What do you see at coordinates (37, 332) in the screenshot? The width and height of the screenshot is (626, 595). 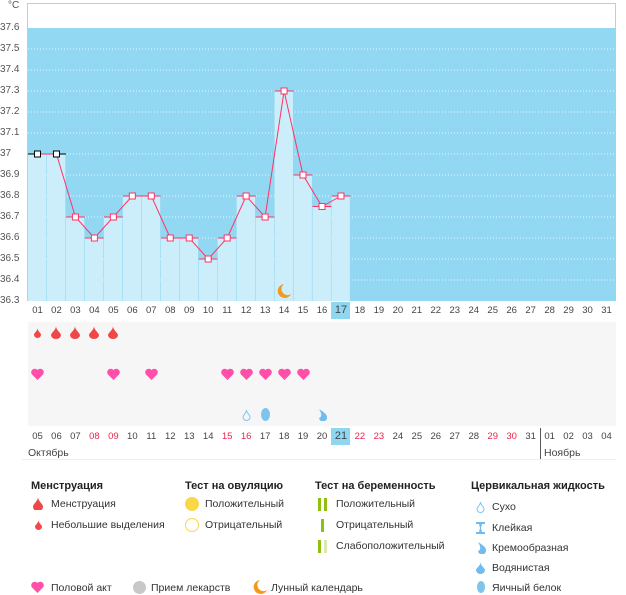 I see `spotting-drop-icon` at bounding box center [37, 332].